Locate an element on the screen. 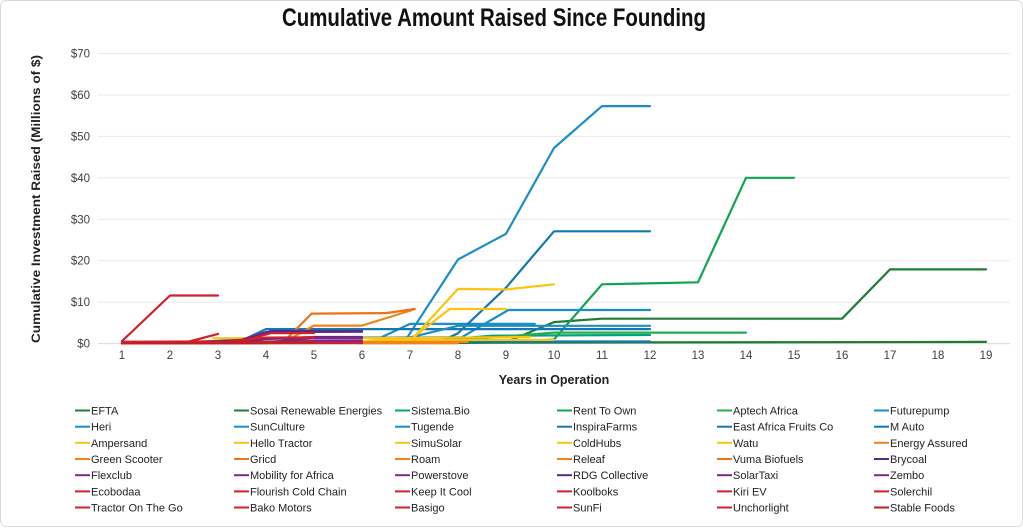 The height and width of the screenshot is (532, 1023). svg-text: $50 is located at coordinates (80, 137).